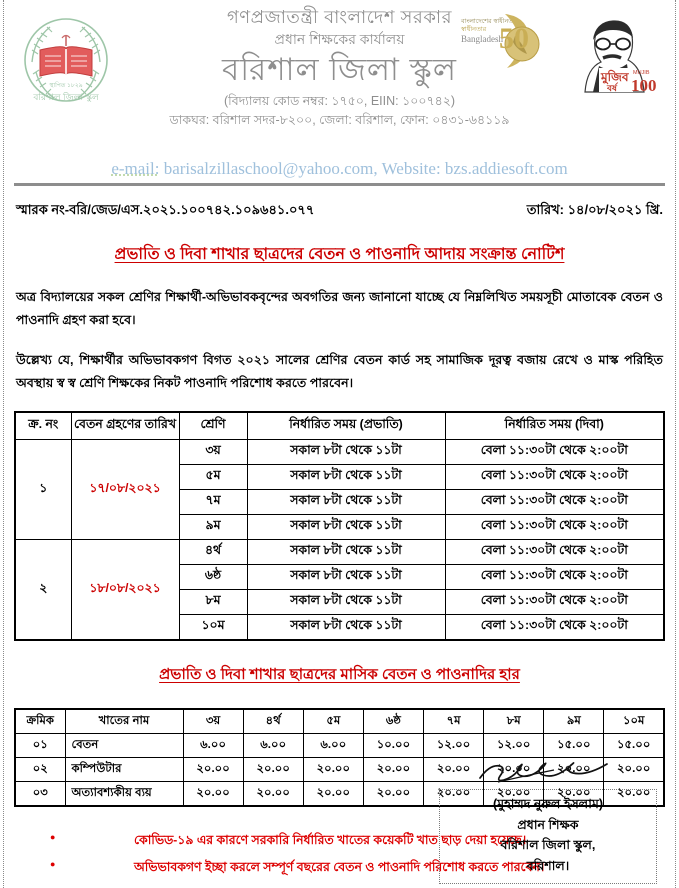 Image resolution: width=679 pixels, height=888 pixels. Describe the element at coordinates (273, 721) in the screenshot. I see `fees-header-class-4: ৪র্থ` at that location.